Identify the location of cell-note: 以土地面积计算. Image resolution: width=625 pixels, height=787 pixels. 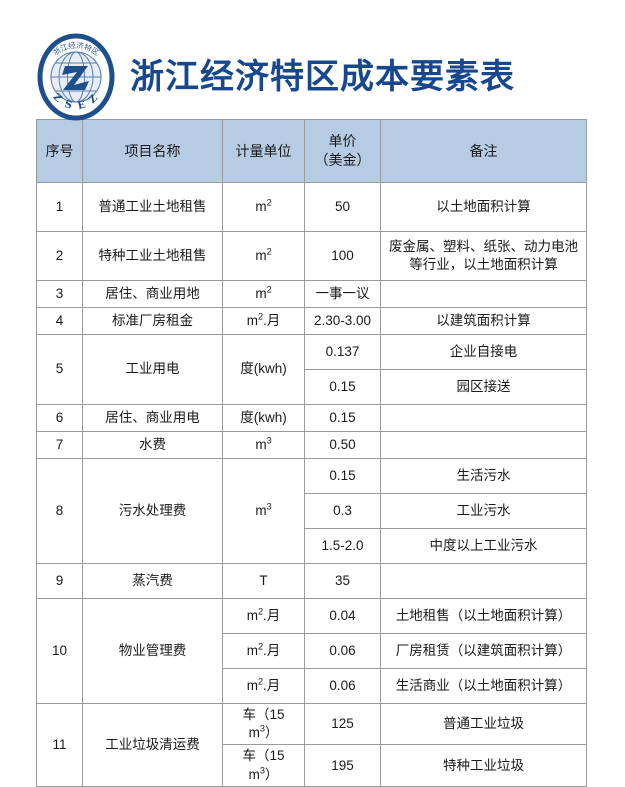
(483, 207).